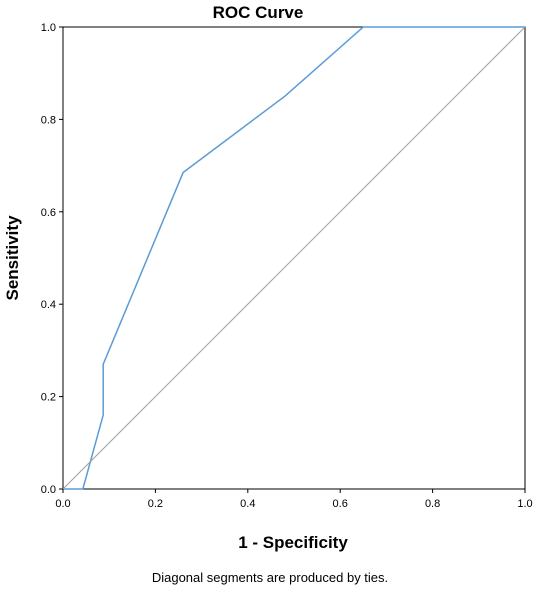 This screenshot has width=536, height=590. What do you see at coordinates (48, 305) in the screenshot?
I see `y-tick-label: 0.4` at bounding box center [48, 305].